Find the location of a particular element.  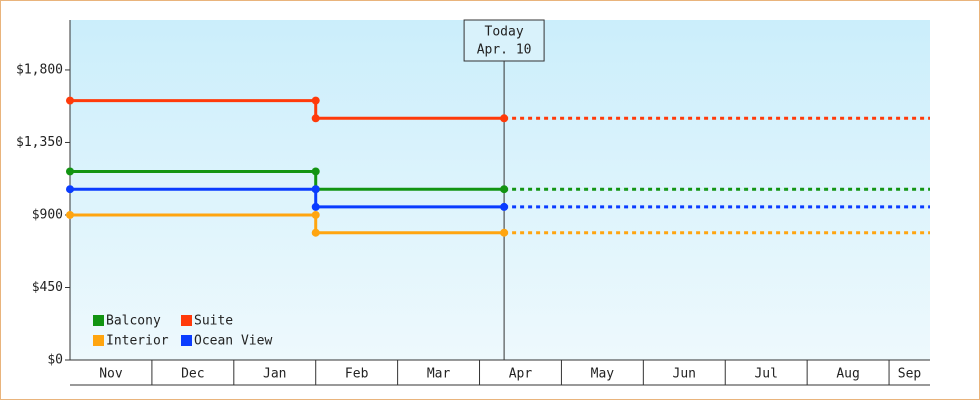

legend-label: Ocean View is located at coordinates (233, 341).